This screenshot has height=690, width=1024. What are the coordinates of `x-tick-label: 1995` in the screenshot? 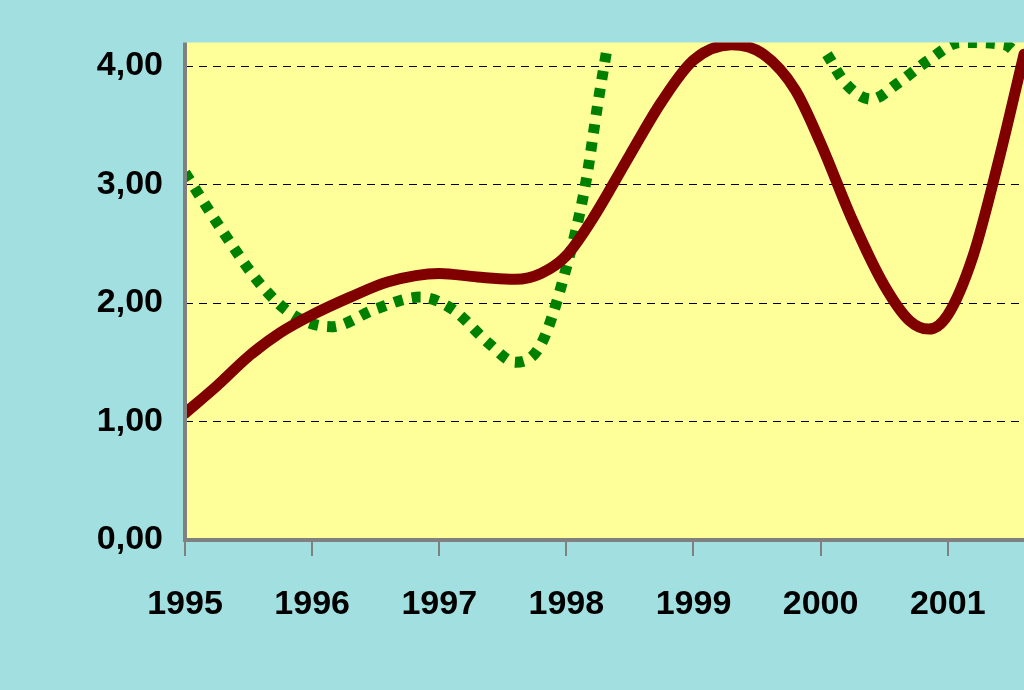 It's located at (185, 601).